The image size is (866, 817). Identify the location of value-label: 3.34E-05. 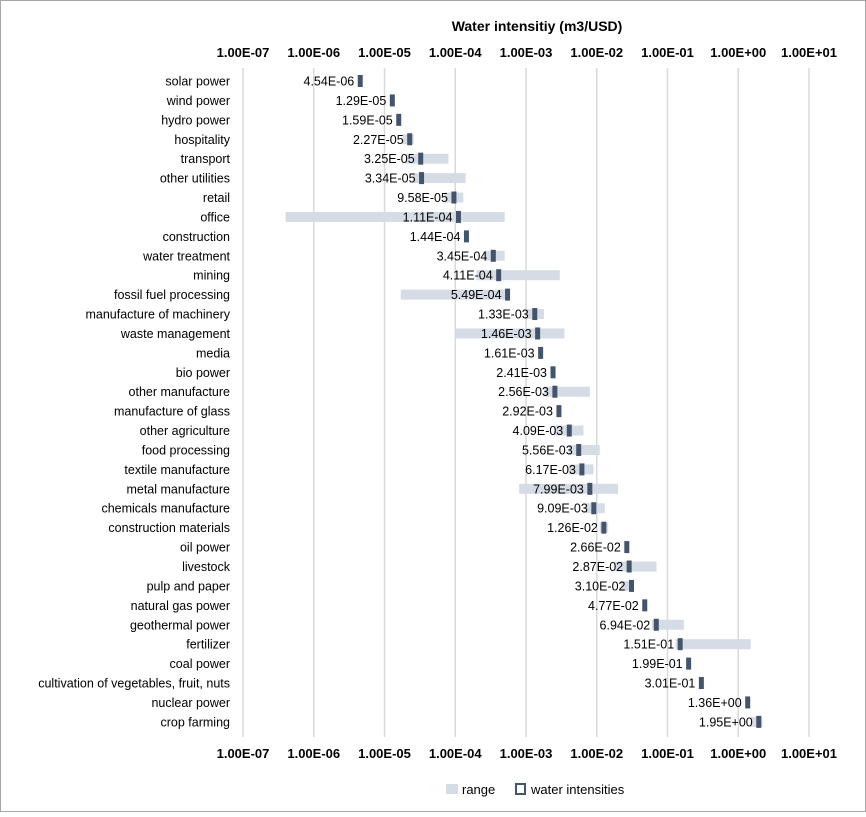
(390, 179).